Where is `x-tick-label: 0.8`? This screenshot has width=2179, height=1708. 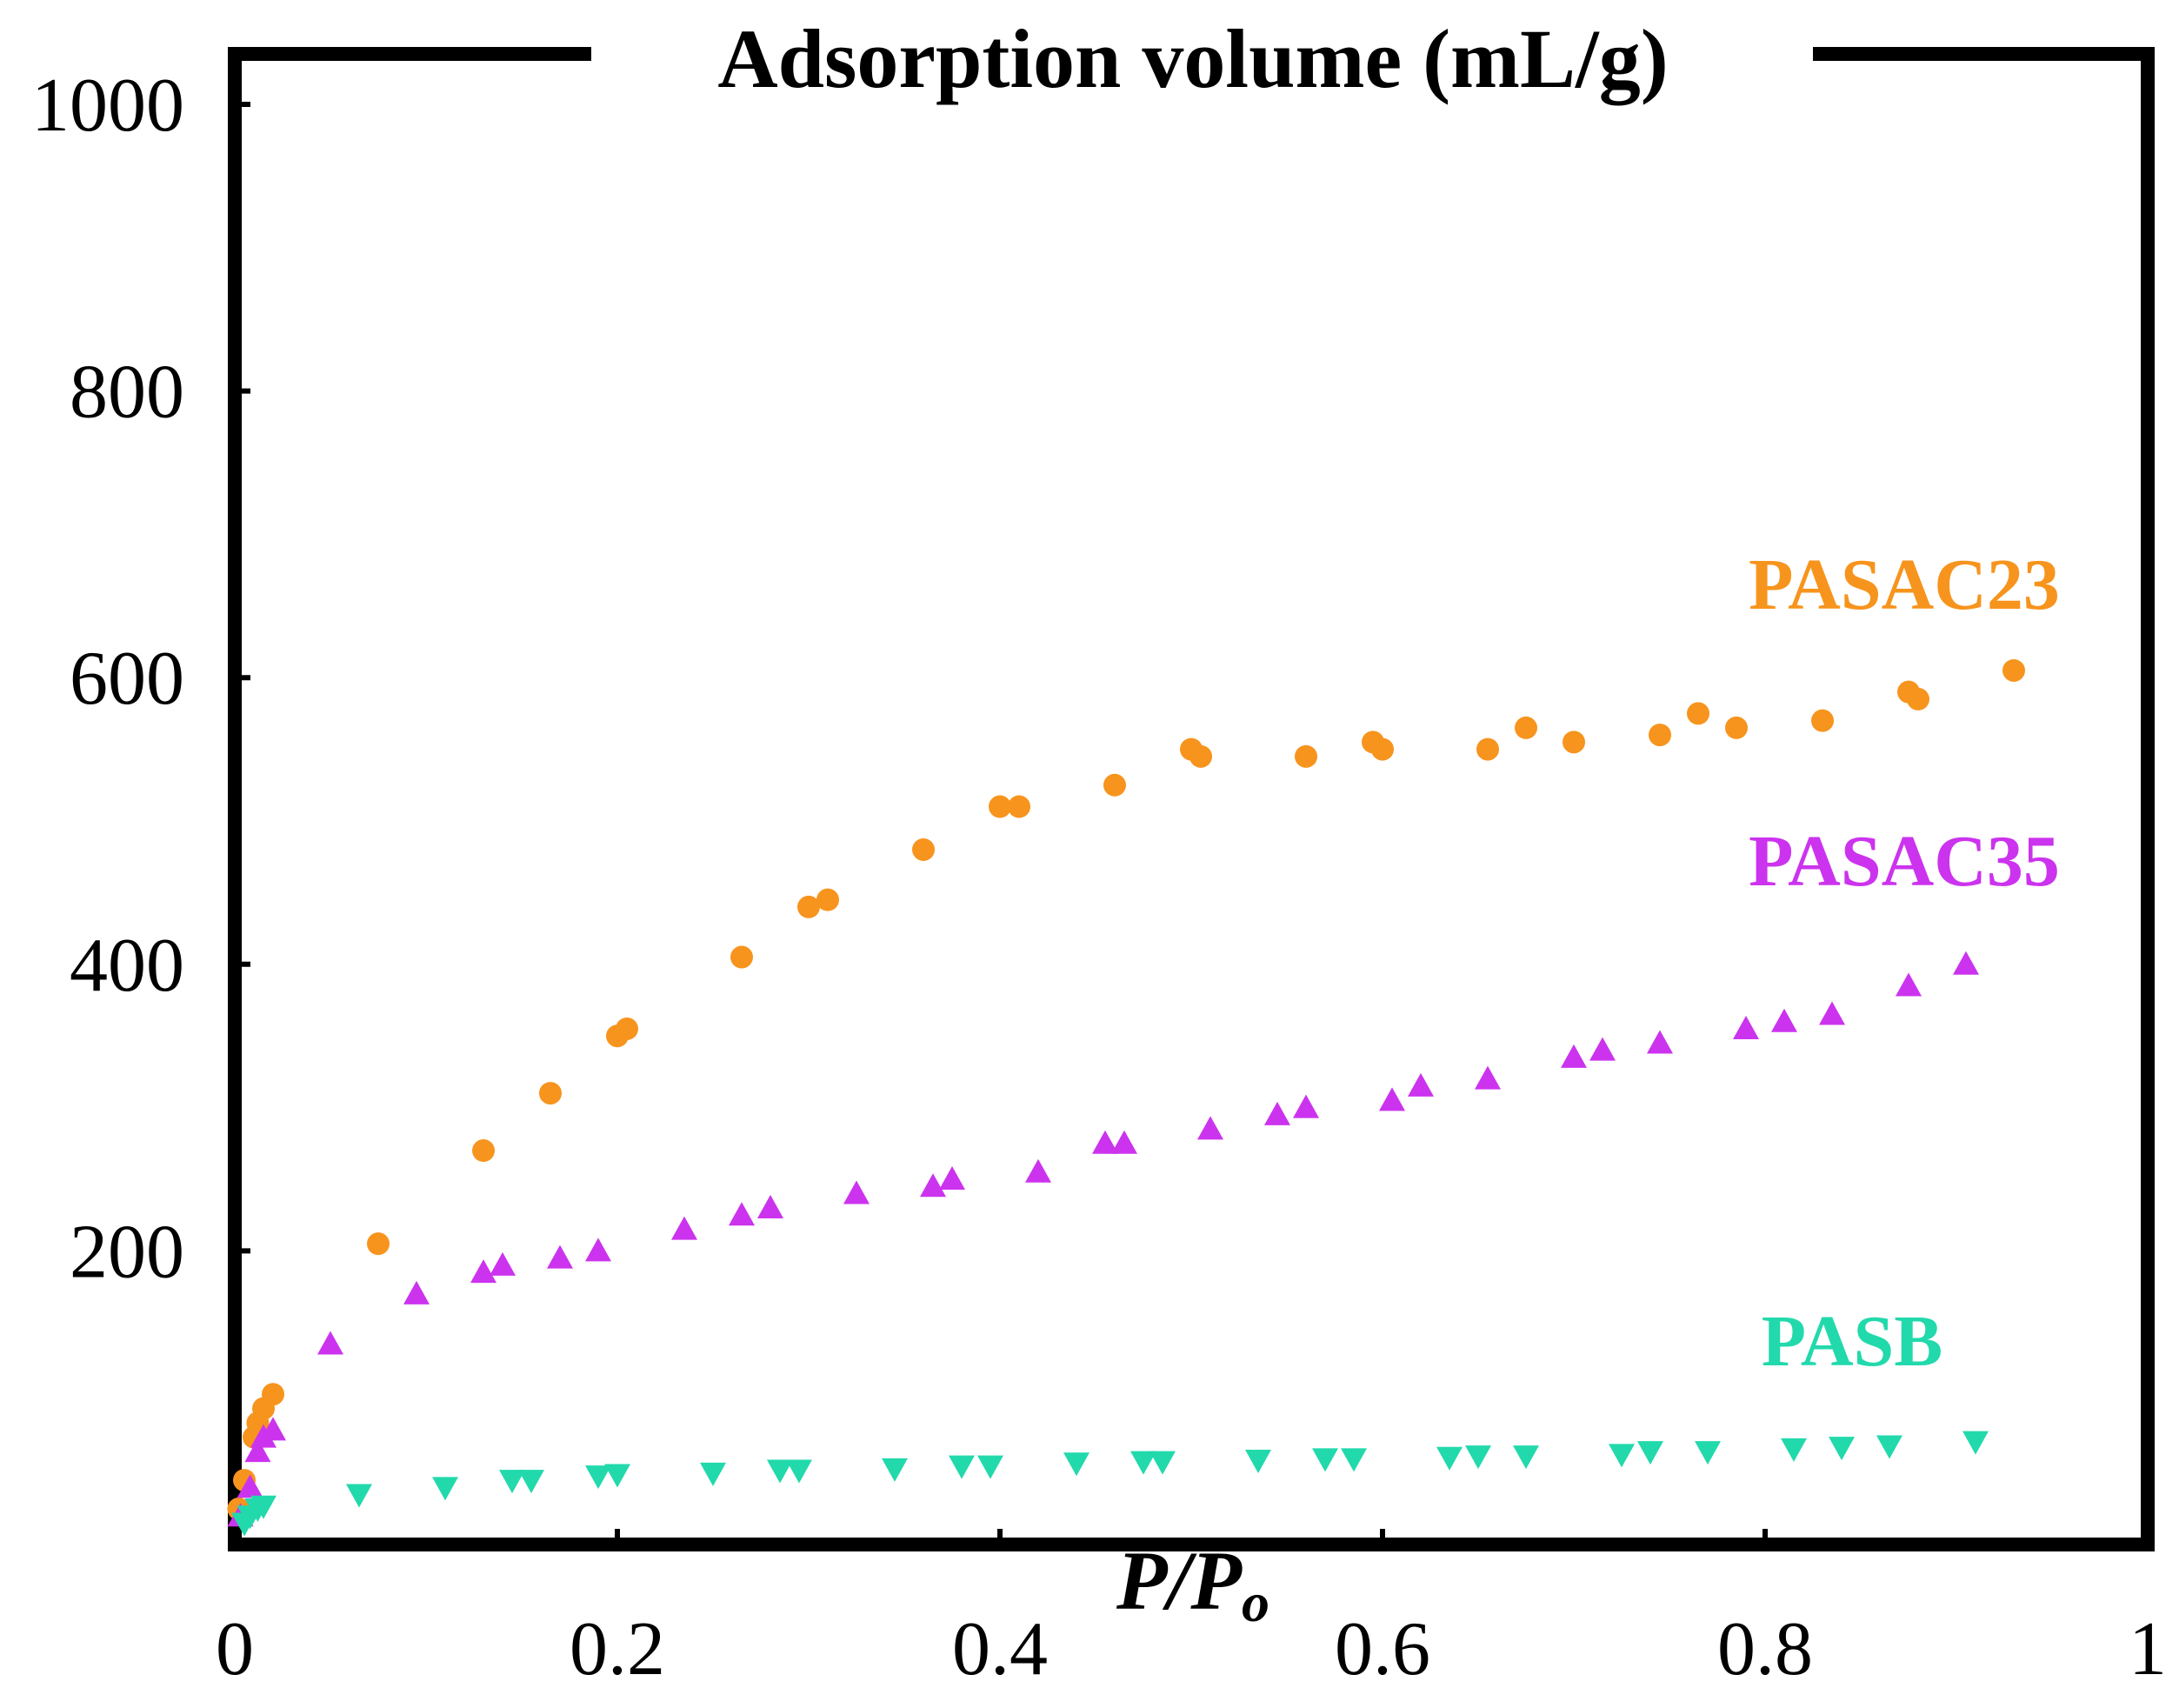
x-tick-label: 0.8 is located at coordinates (1765, 1649).